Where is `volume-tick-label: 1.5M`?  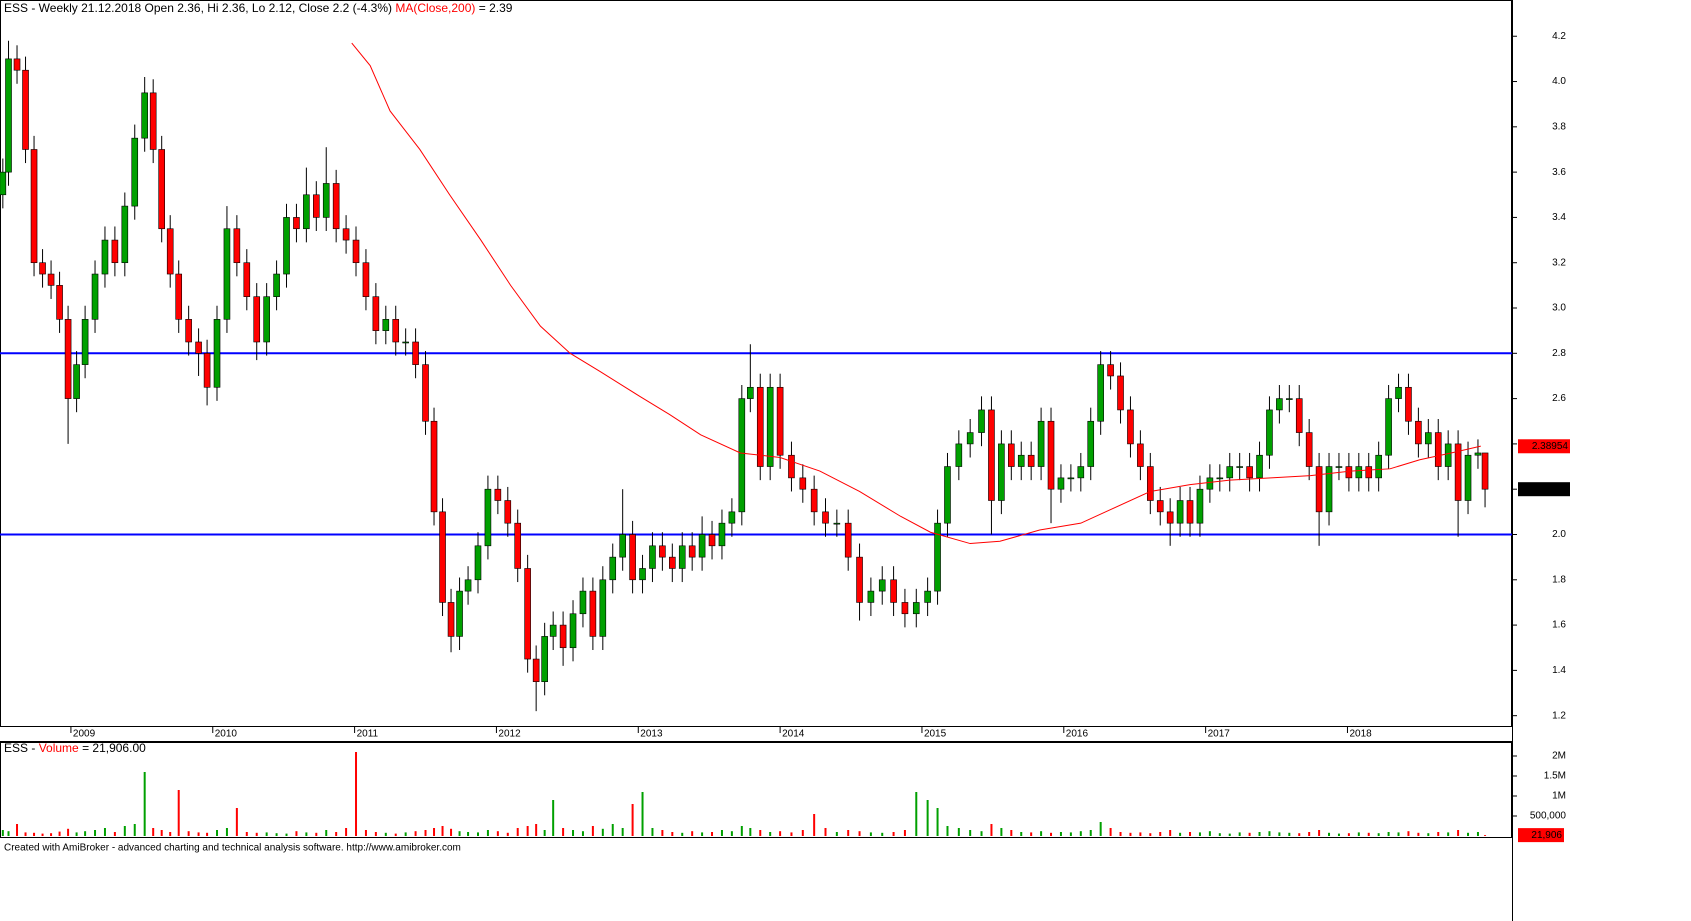 volume-tick-label: 1.5M is located at coordinates (1555, 776).